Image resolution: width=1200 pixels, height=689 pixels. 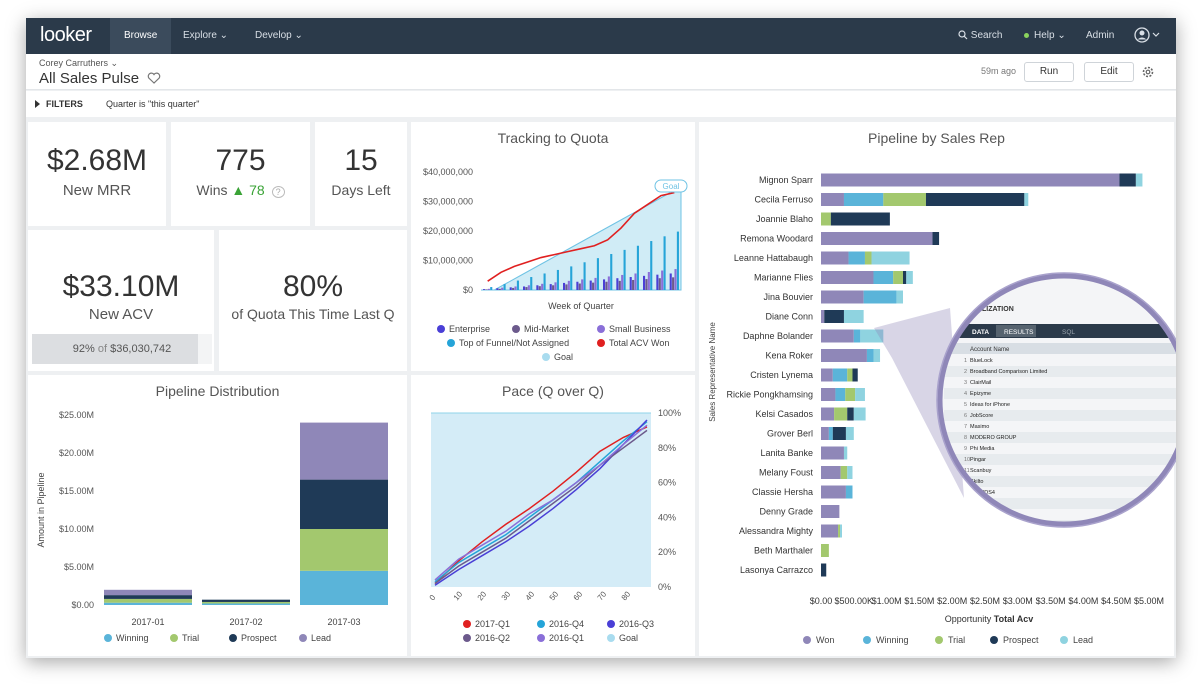 I want to click on heart-icon, so click(x=154, y=78).